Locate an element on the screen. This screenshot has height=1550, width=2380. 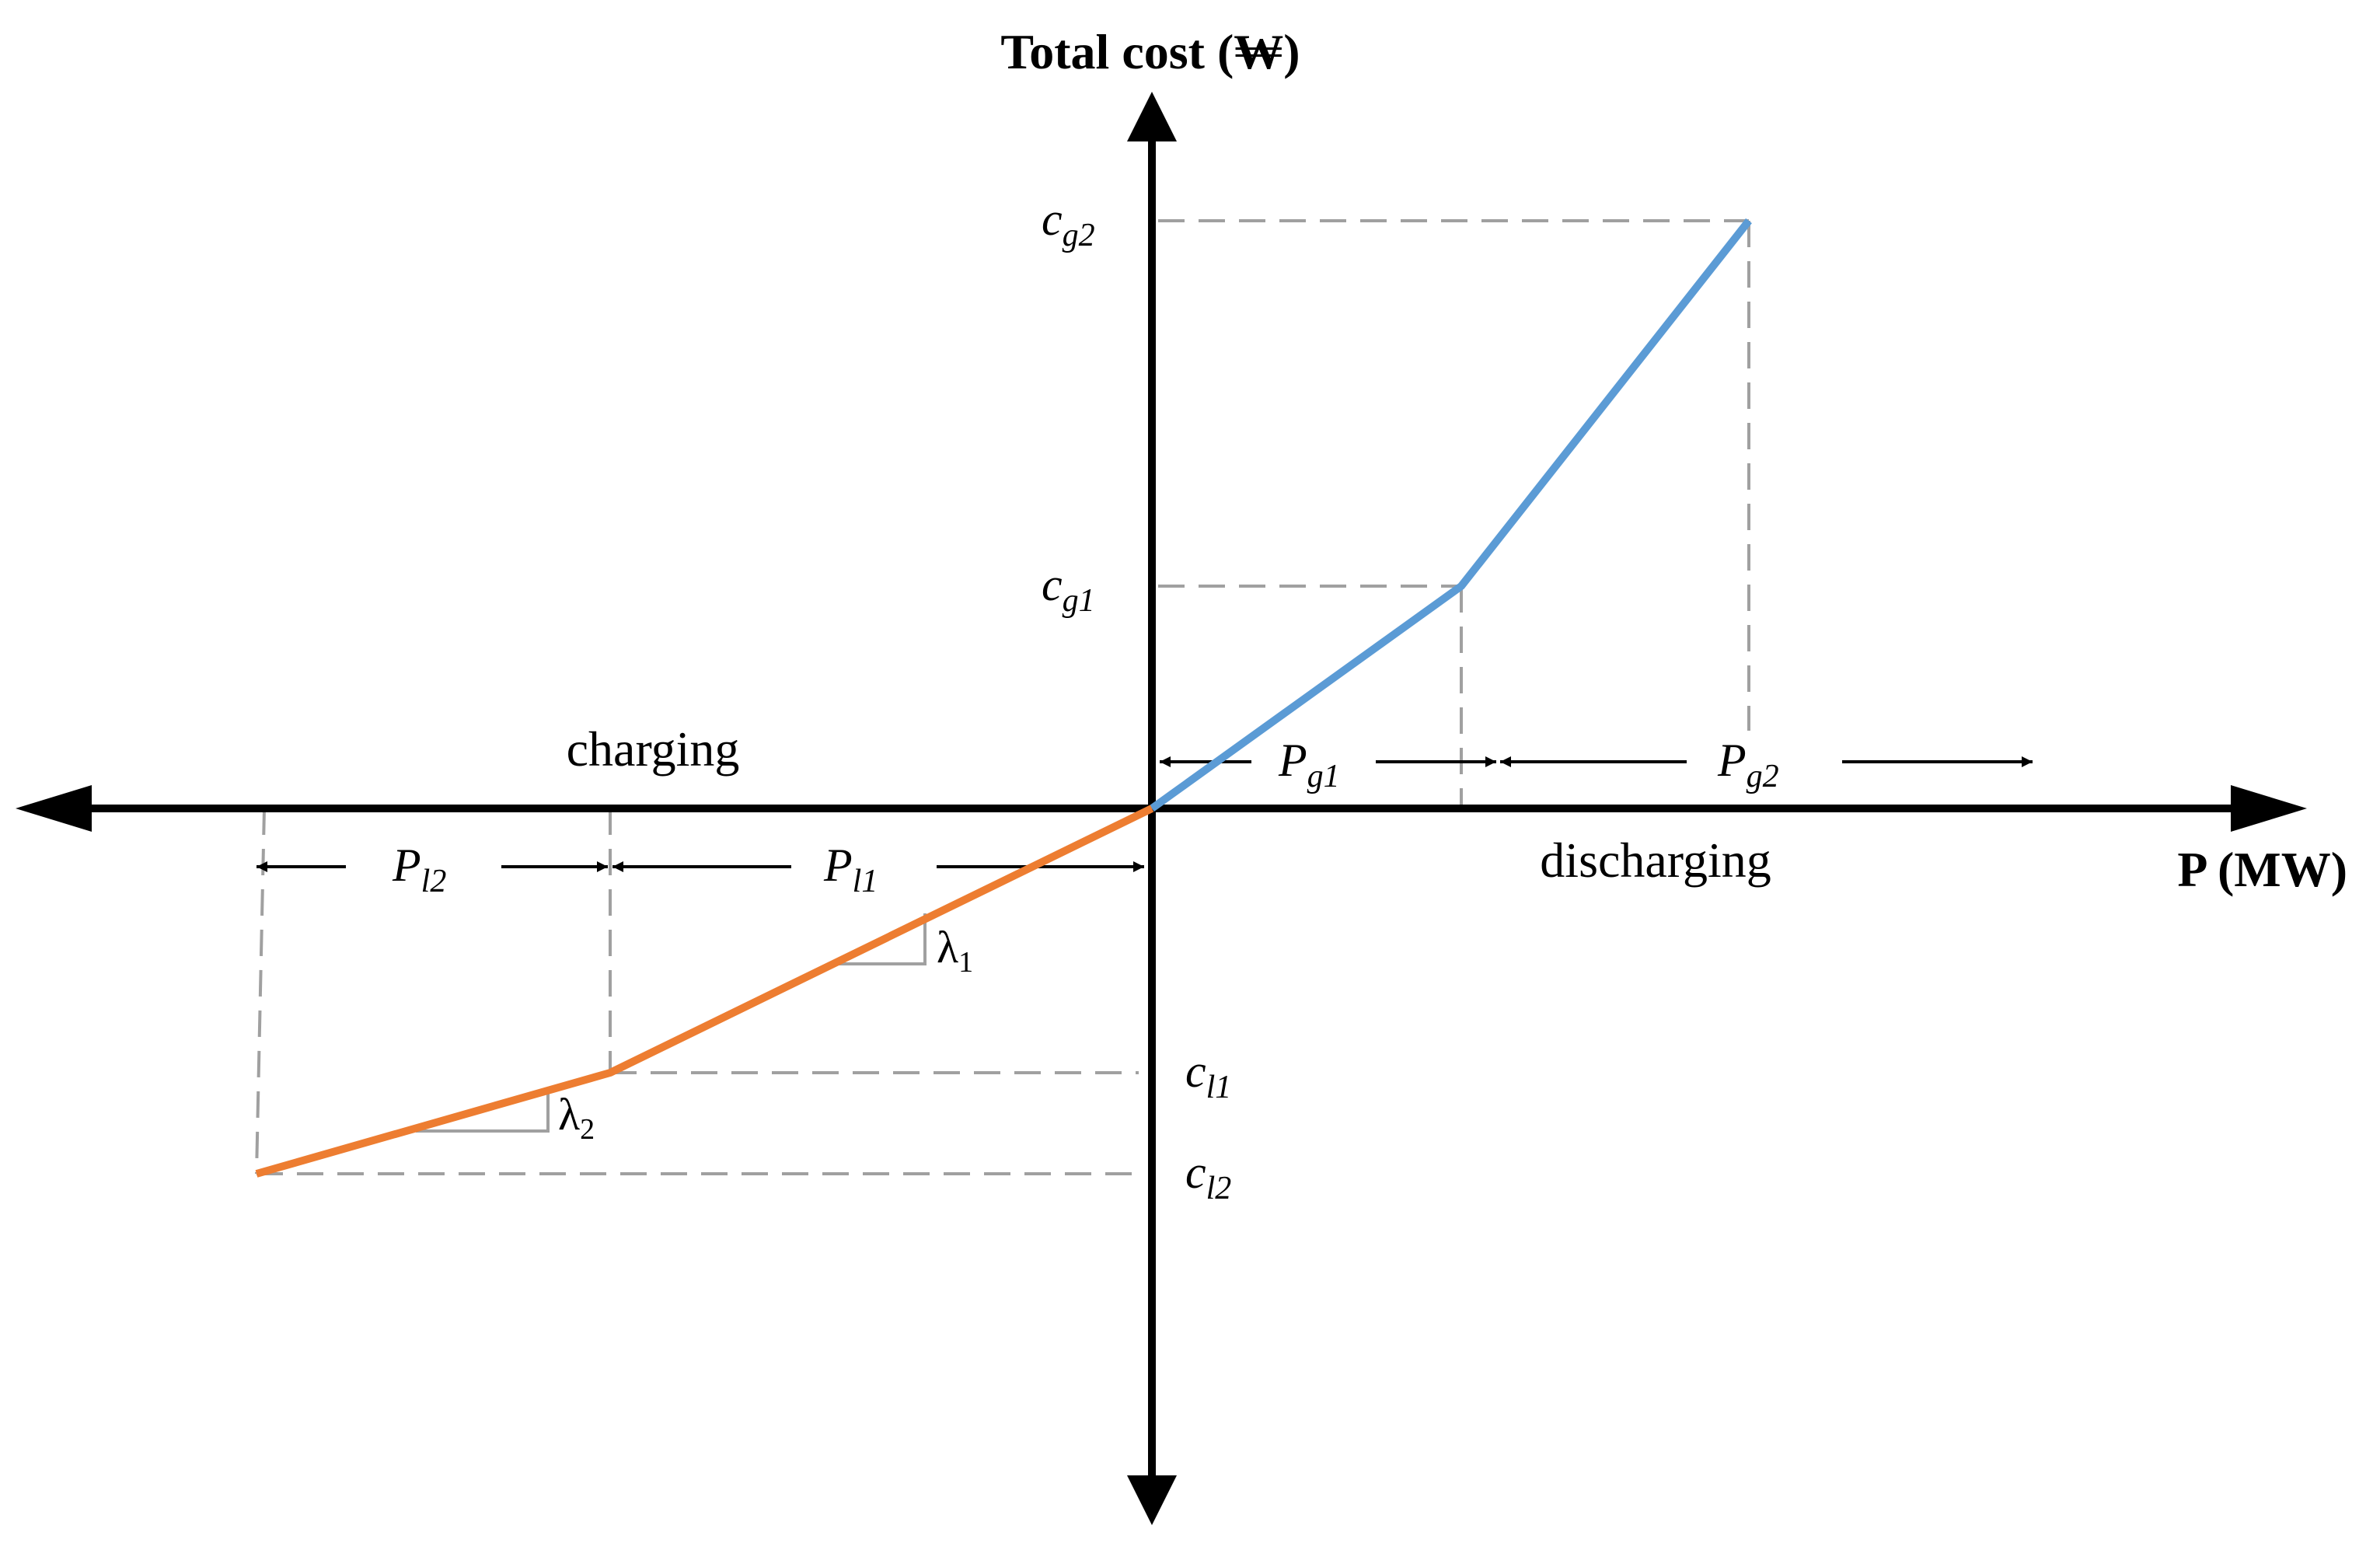
slope-triangles is located at coordinates (671, 1023).